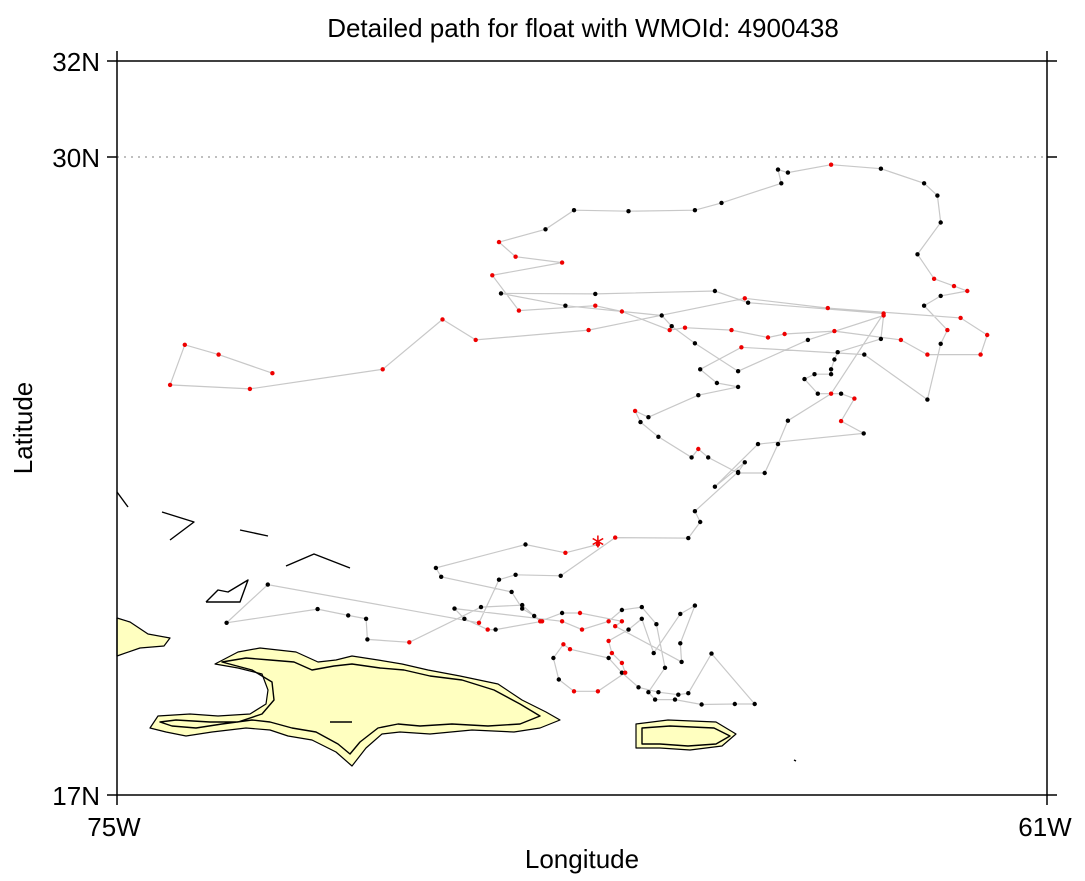 This screenshot has height=881, width=1085. What do you see at coordinates (355, 707) in the screenshot?
I see `hispaniola-landmass` at bounding box center [355, 707].